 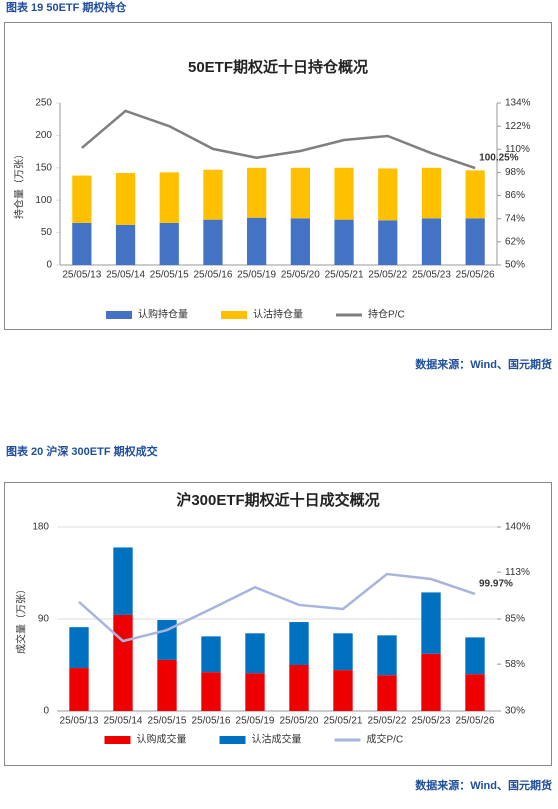 I want to click on y-axis-label: 成交量（万张）, so click(x=21, y=619).